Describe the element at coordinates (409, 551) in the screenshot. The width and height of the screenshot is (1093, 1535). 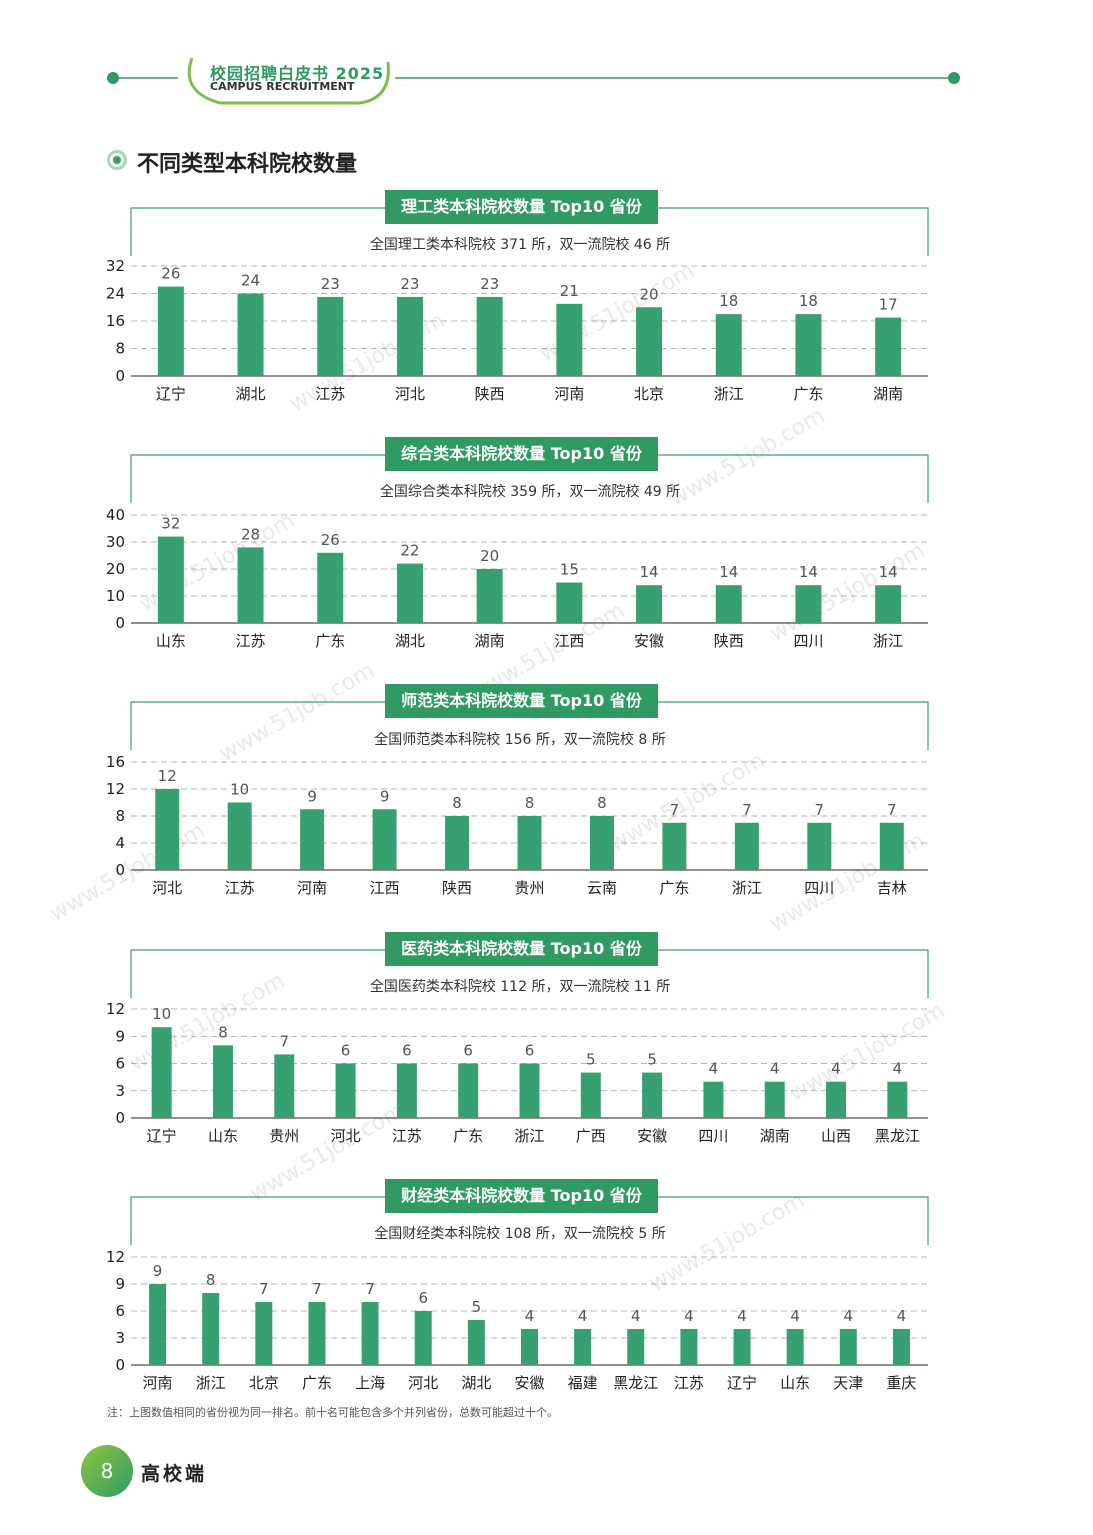
I see `data-label: 22` at that location.